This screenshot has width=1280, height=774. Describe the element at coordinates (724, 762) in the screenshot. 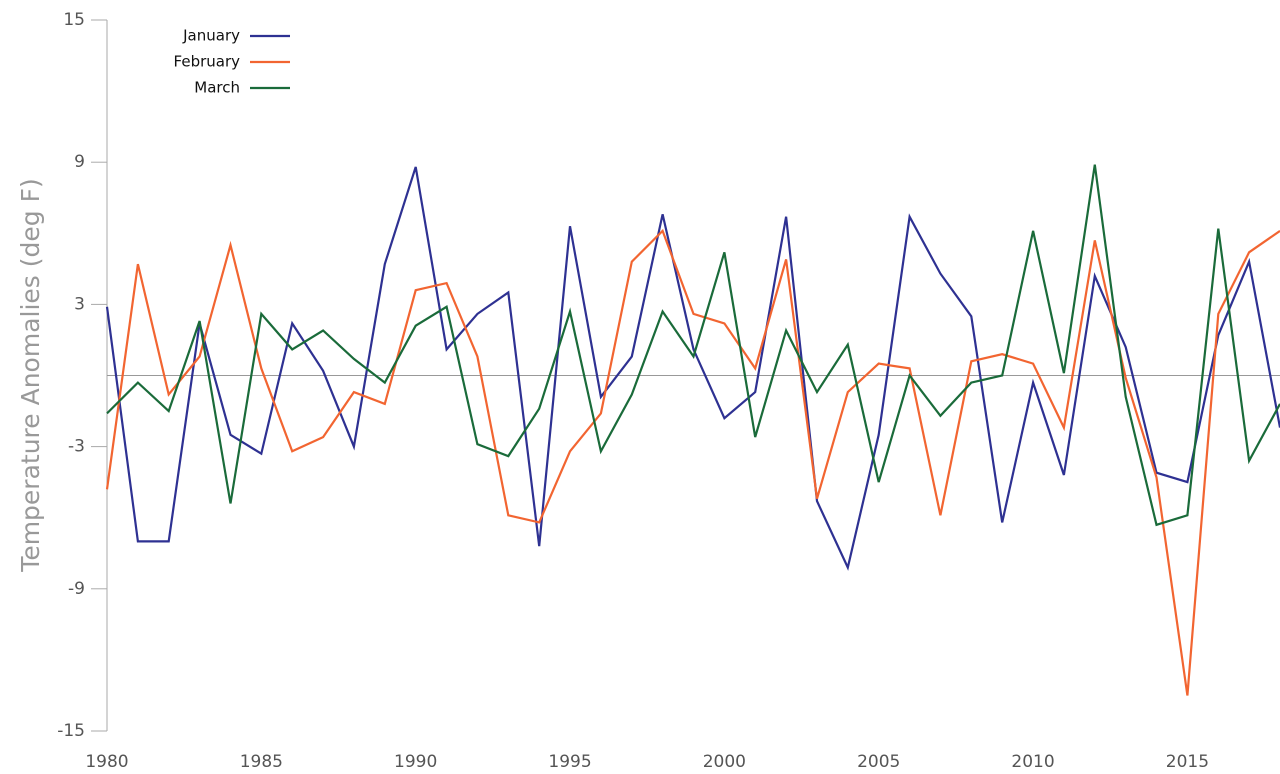

I see `x-tick-label: 2000` at that location.